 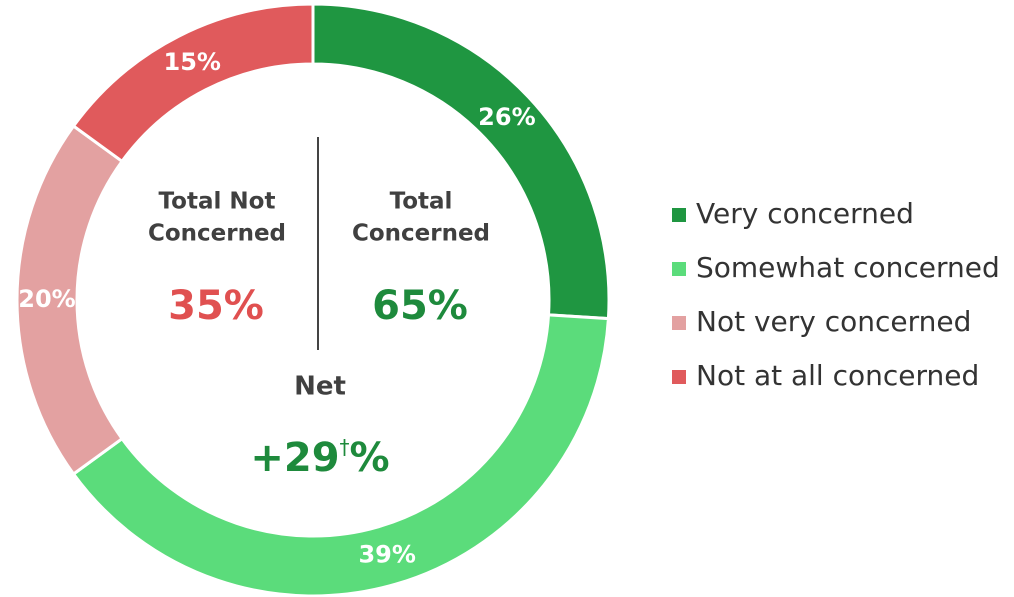 I want to click on left-label: Total Not, so click(x=217, y=202).